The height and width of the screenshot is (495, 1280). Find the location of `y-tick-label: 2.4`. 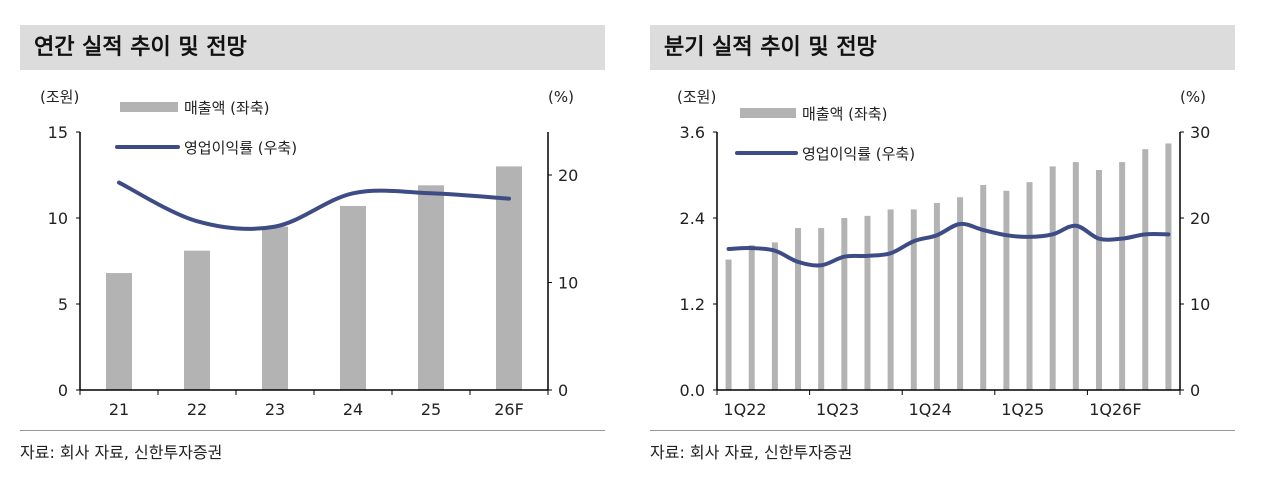

y-tick-label: 2.4 is located at coordinates (692, 218).